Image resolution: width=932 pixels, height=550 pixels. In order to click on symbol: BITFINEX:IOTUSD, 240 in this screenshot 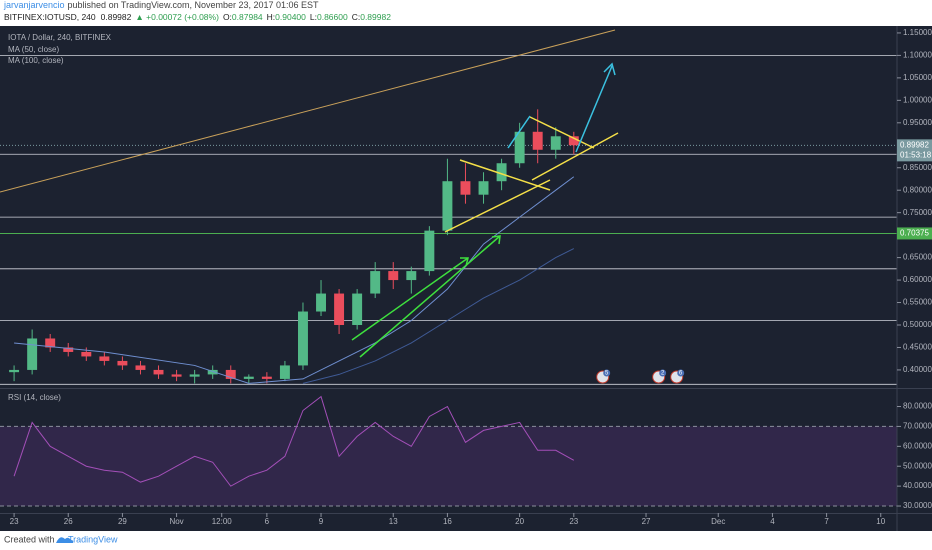, I will do `click(50, 17)`.